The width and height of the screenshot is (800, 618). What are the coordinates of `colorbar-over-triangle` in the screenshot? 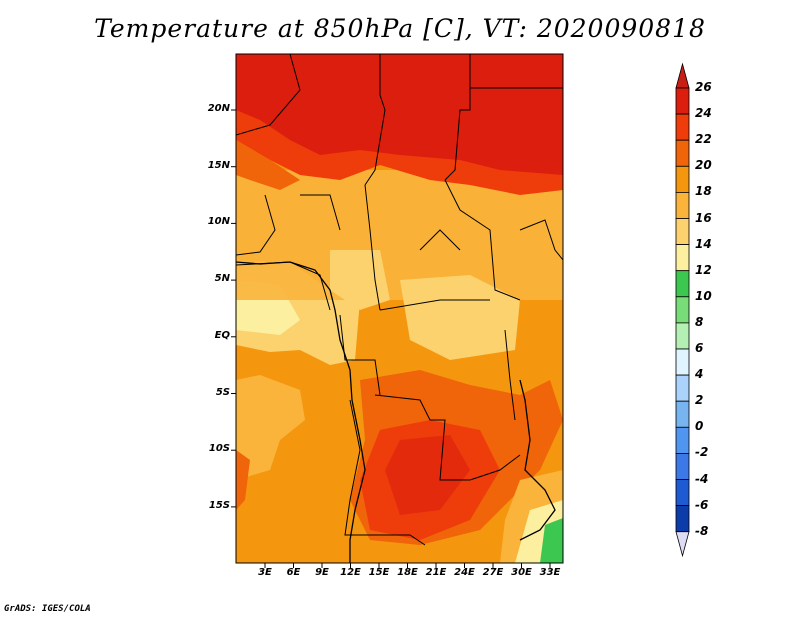 It's located at (682, 75).